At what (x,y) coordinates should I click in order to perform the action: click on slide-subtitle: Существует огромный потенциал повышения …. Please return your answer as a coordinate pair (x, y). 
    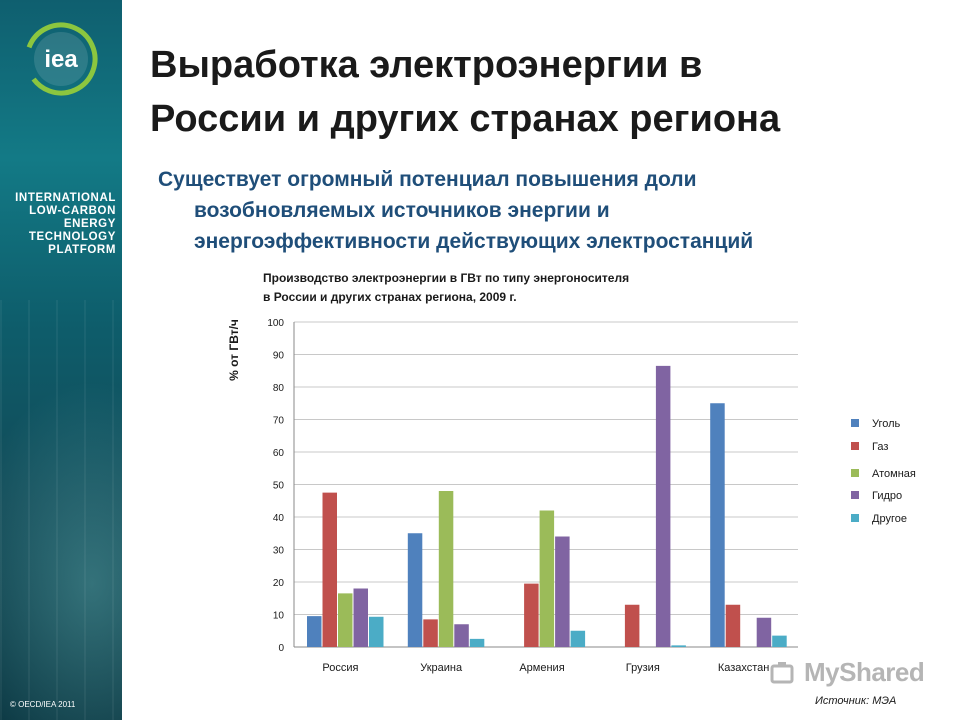
    Looking at the image, I should click on (548, 210).